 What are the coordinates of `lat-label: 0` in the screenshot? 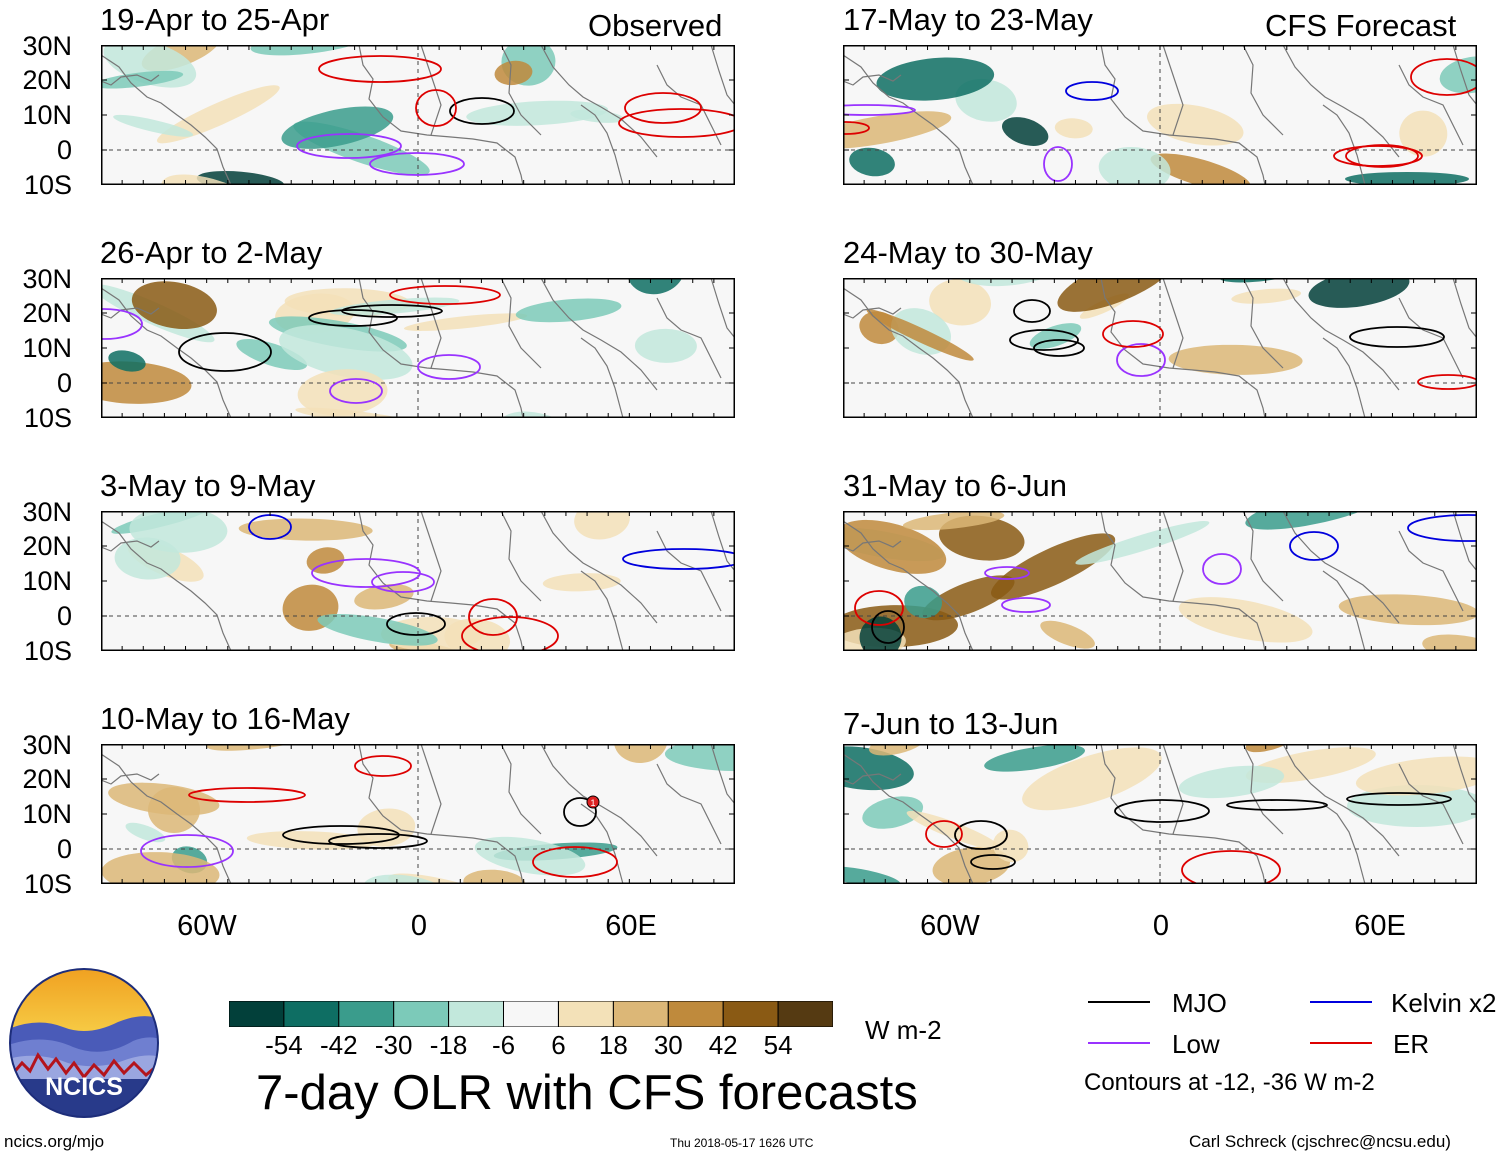 It's located at (64, 150).